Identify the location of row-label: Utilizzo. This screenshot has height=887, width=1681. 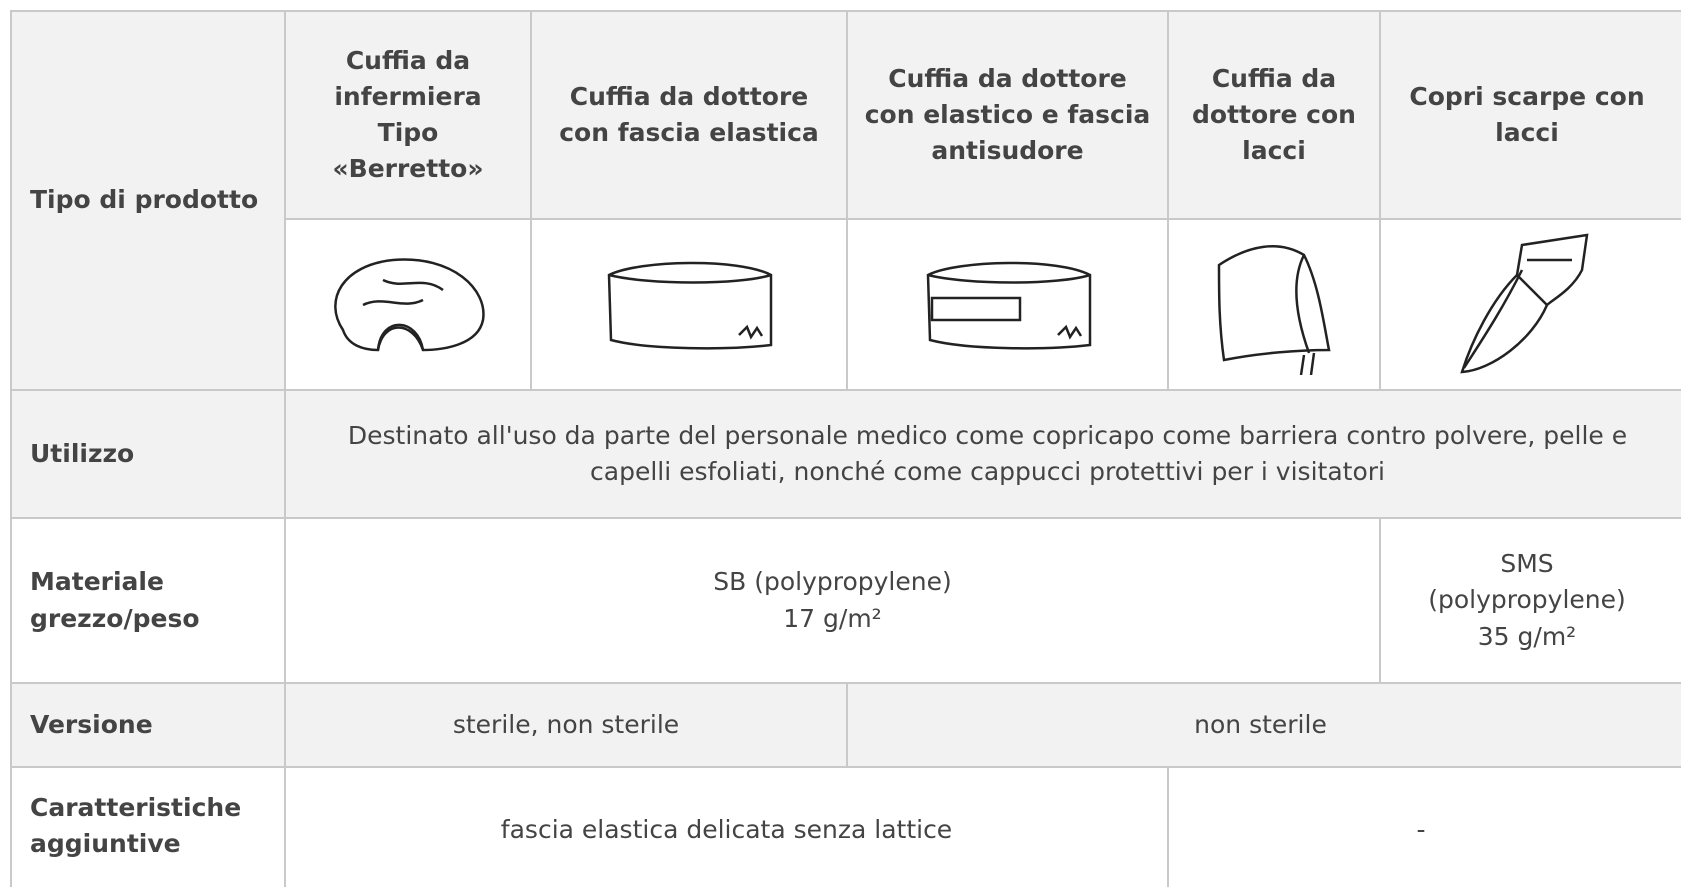
(149, 455).